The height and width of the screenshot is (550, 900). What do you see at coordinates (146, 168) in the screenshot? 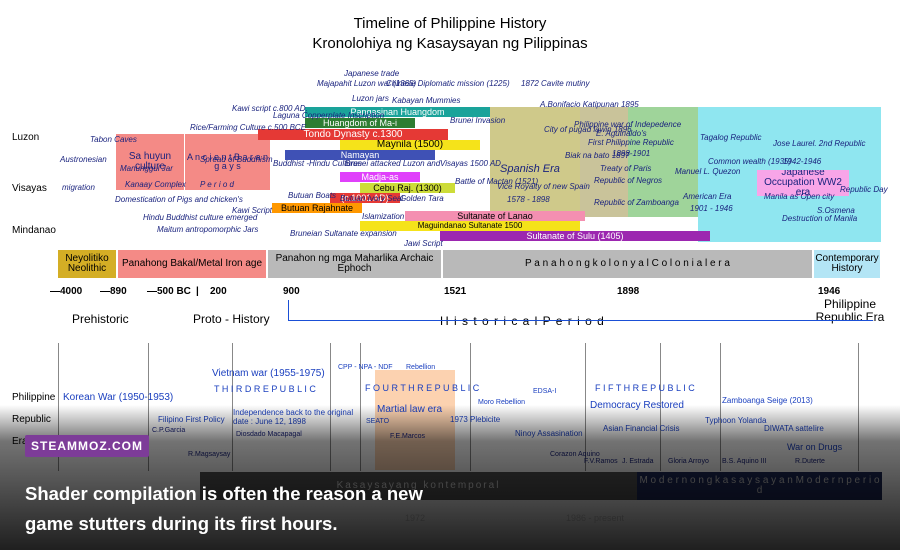
I see `annotation: Manunggul Jar` at bounding box center [146, 168].